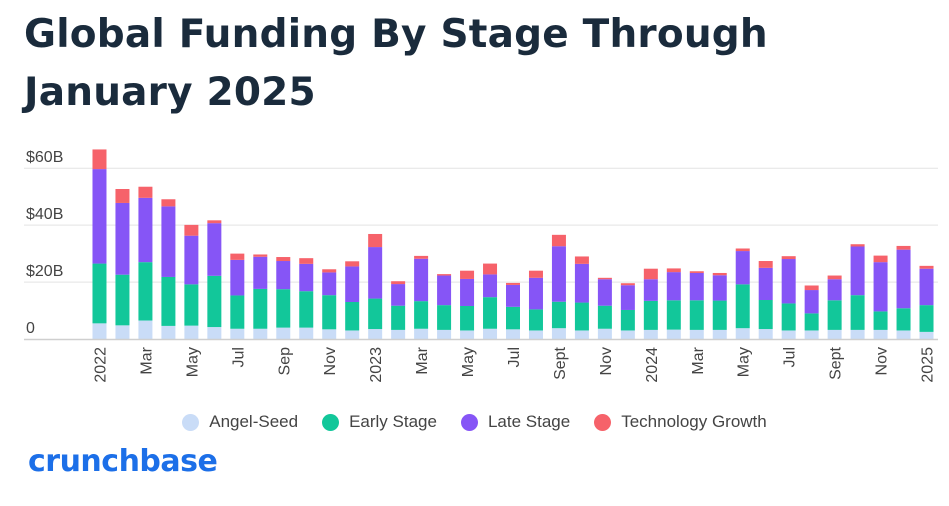  I want to click on legend-item-early-stage: Early Stage, so click(379, 422).